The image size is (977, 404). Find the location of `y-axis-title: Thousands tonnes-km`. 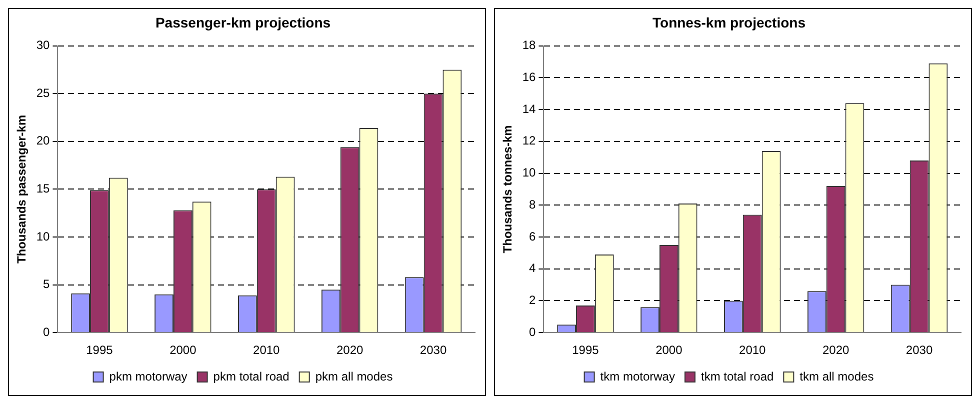

y-axis-title: Thousands tonnes-km is located at coordinates (507, 189).